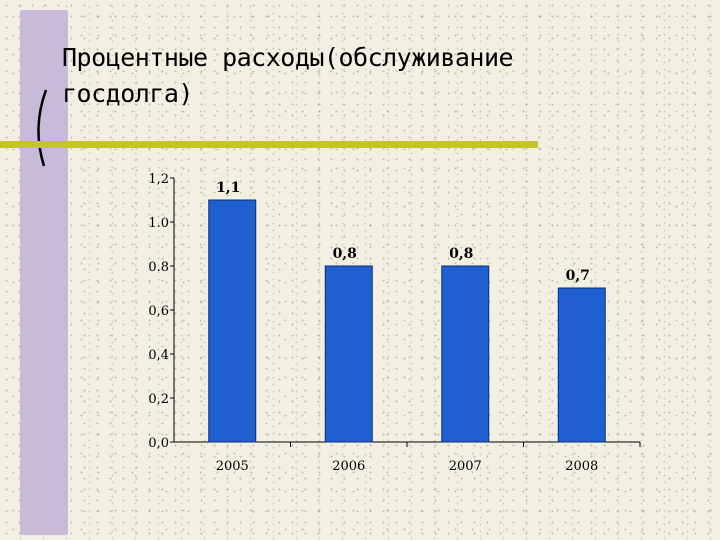 The image size is (720, 540). Describe the element at coordinates (158, 355) in the screenshot. I see `y-tick-label: 0,4` at that location.